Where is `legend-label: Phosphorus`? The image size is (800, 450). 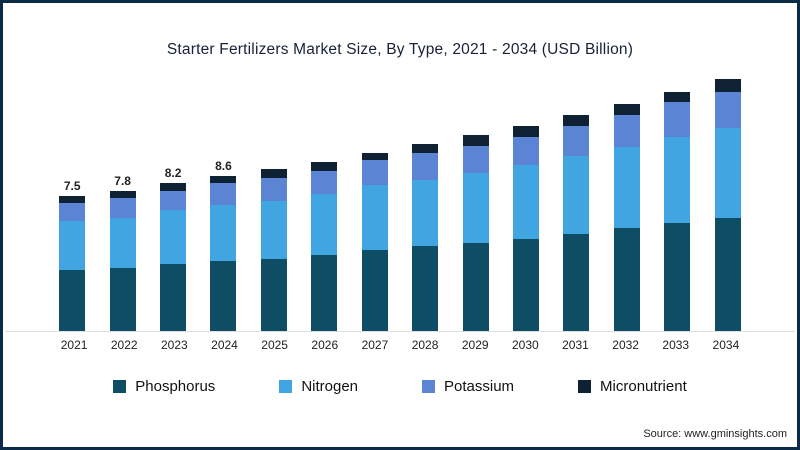
legend-label: Phosphorus is located at coordinates (175, 386).